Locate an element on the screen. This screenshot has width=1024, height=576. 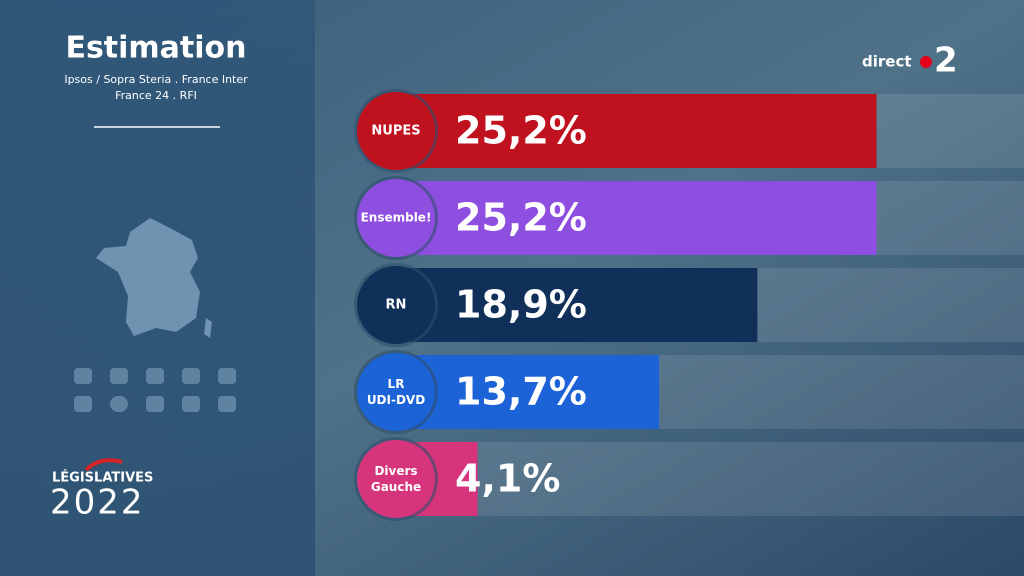
channel-prefix: direct is located at coordinates (887, 62).